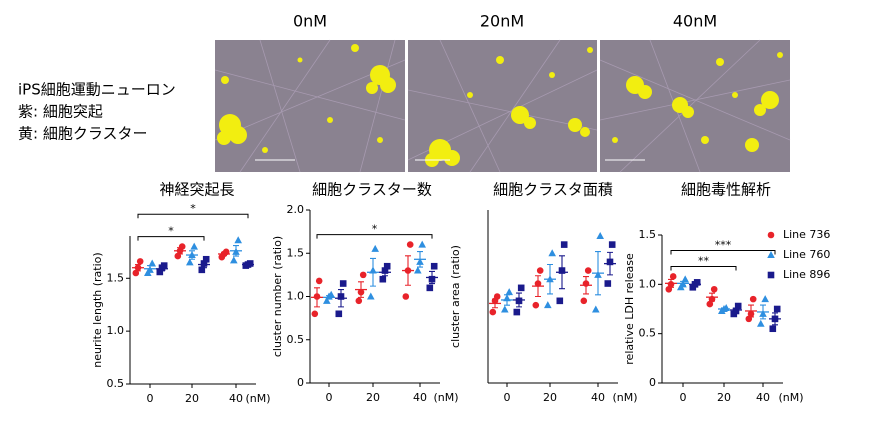 The height and width of the screenshot is (434, 869). What do you see at coordinates (806, 274) in the screenshot?
I see `legend-label: Line 896` at bounding box center [806, 274].